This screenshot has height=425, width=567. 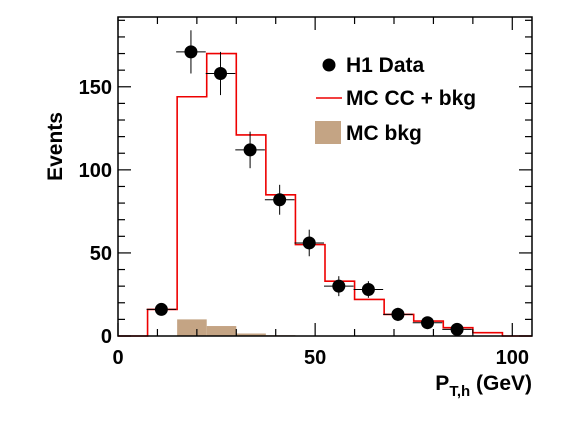 What do you see at coordinates (95, 88) in the screenshot?
I see `y-tick-label: 150` at bounding box center [95, 88].